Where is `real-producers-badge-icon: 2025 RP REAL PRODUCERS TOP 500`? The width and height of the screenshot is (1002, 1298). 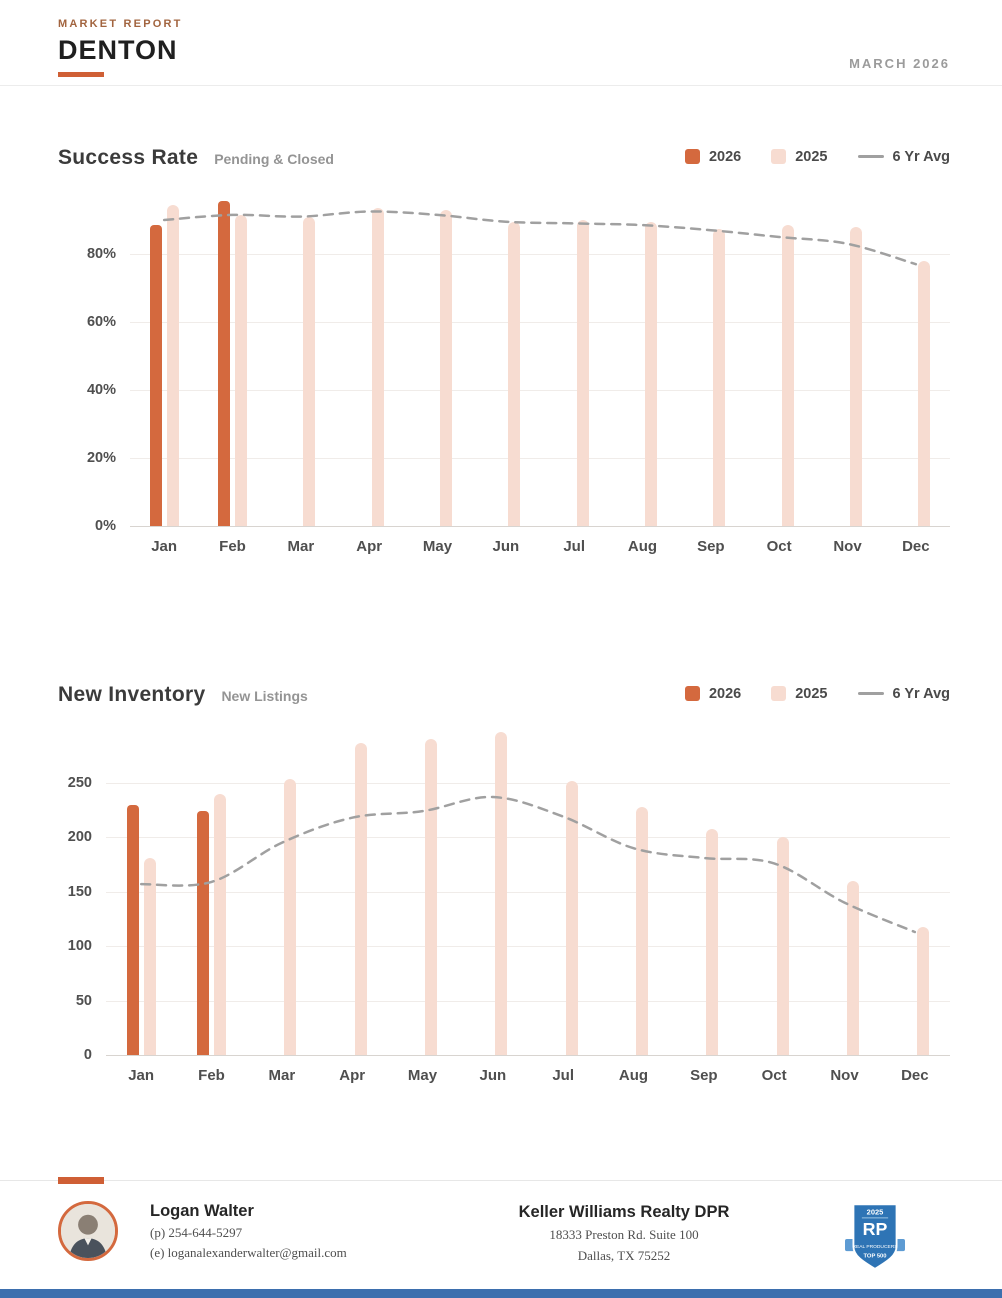
real-producers-badge-icon: 2025 RP REAL PRODUCERS TOP 500 is located at coordinates (875, 1237).